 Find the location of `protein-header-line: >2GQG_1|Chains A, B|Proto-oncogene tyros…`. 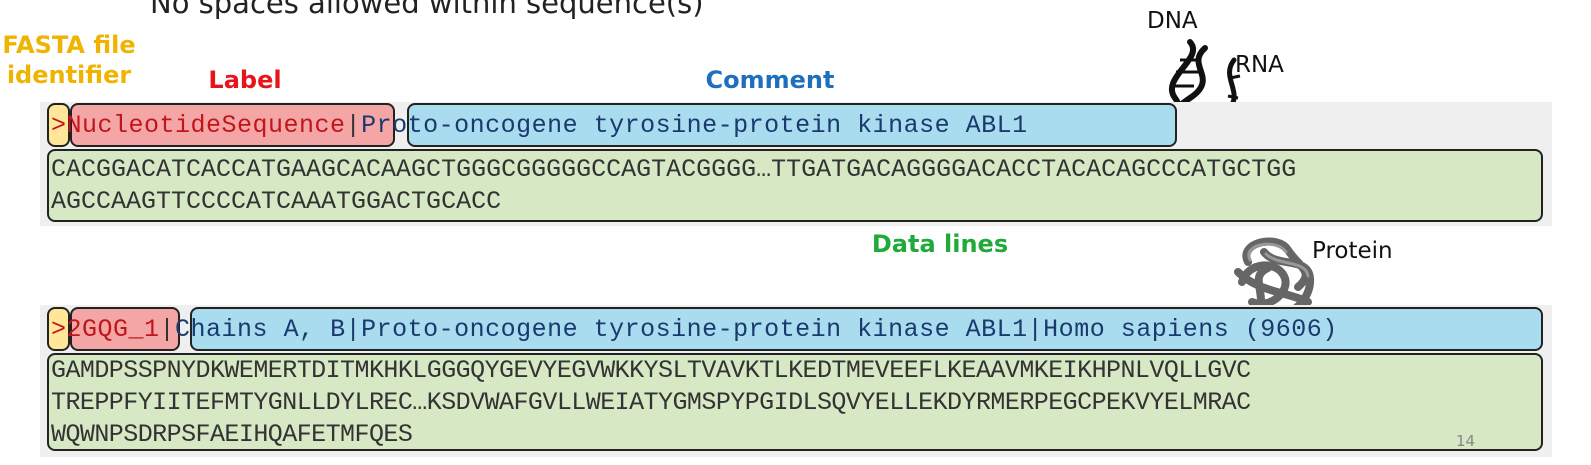

protein-header-line: >2GQG_1|Chains A, B|Proto-oncogene tyros… is located at coordinates (694, 330).